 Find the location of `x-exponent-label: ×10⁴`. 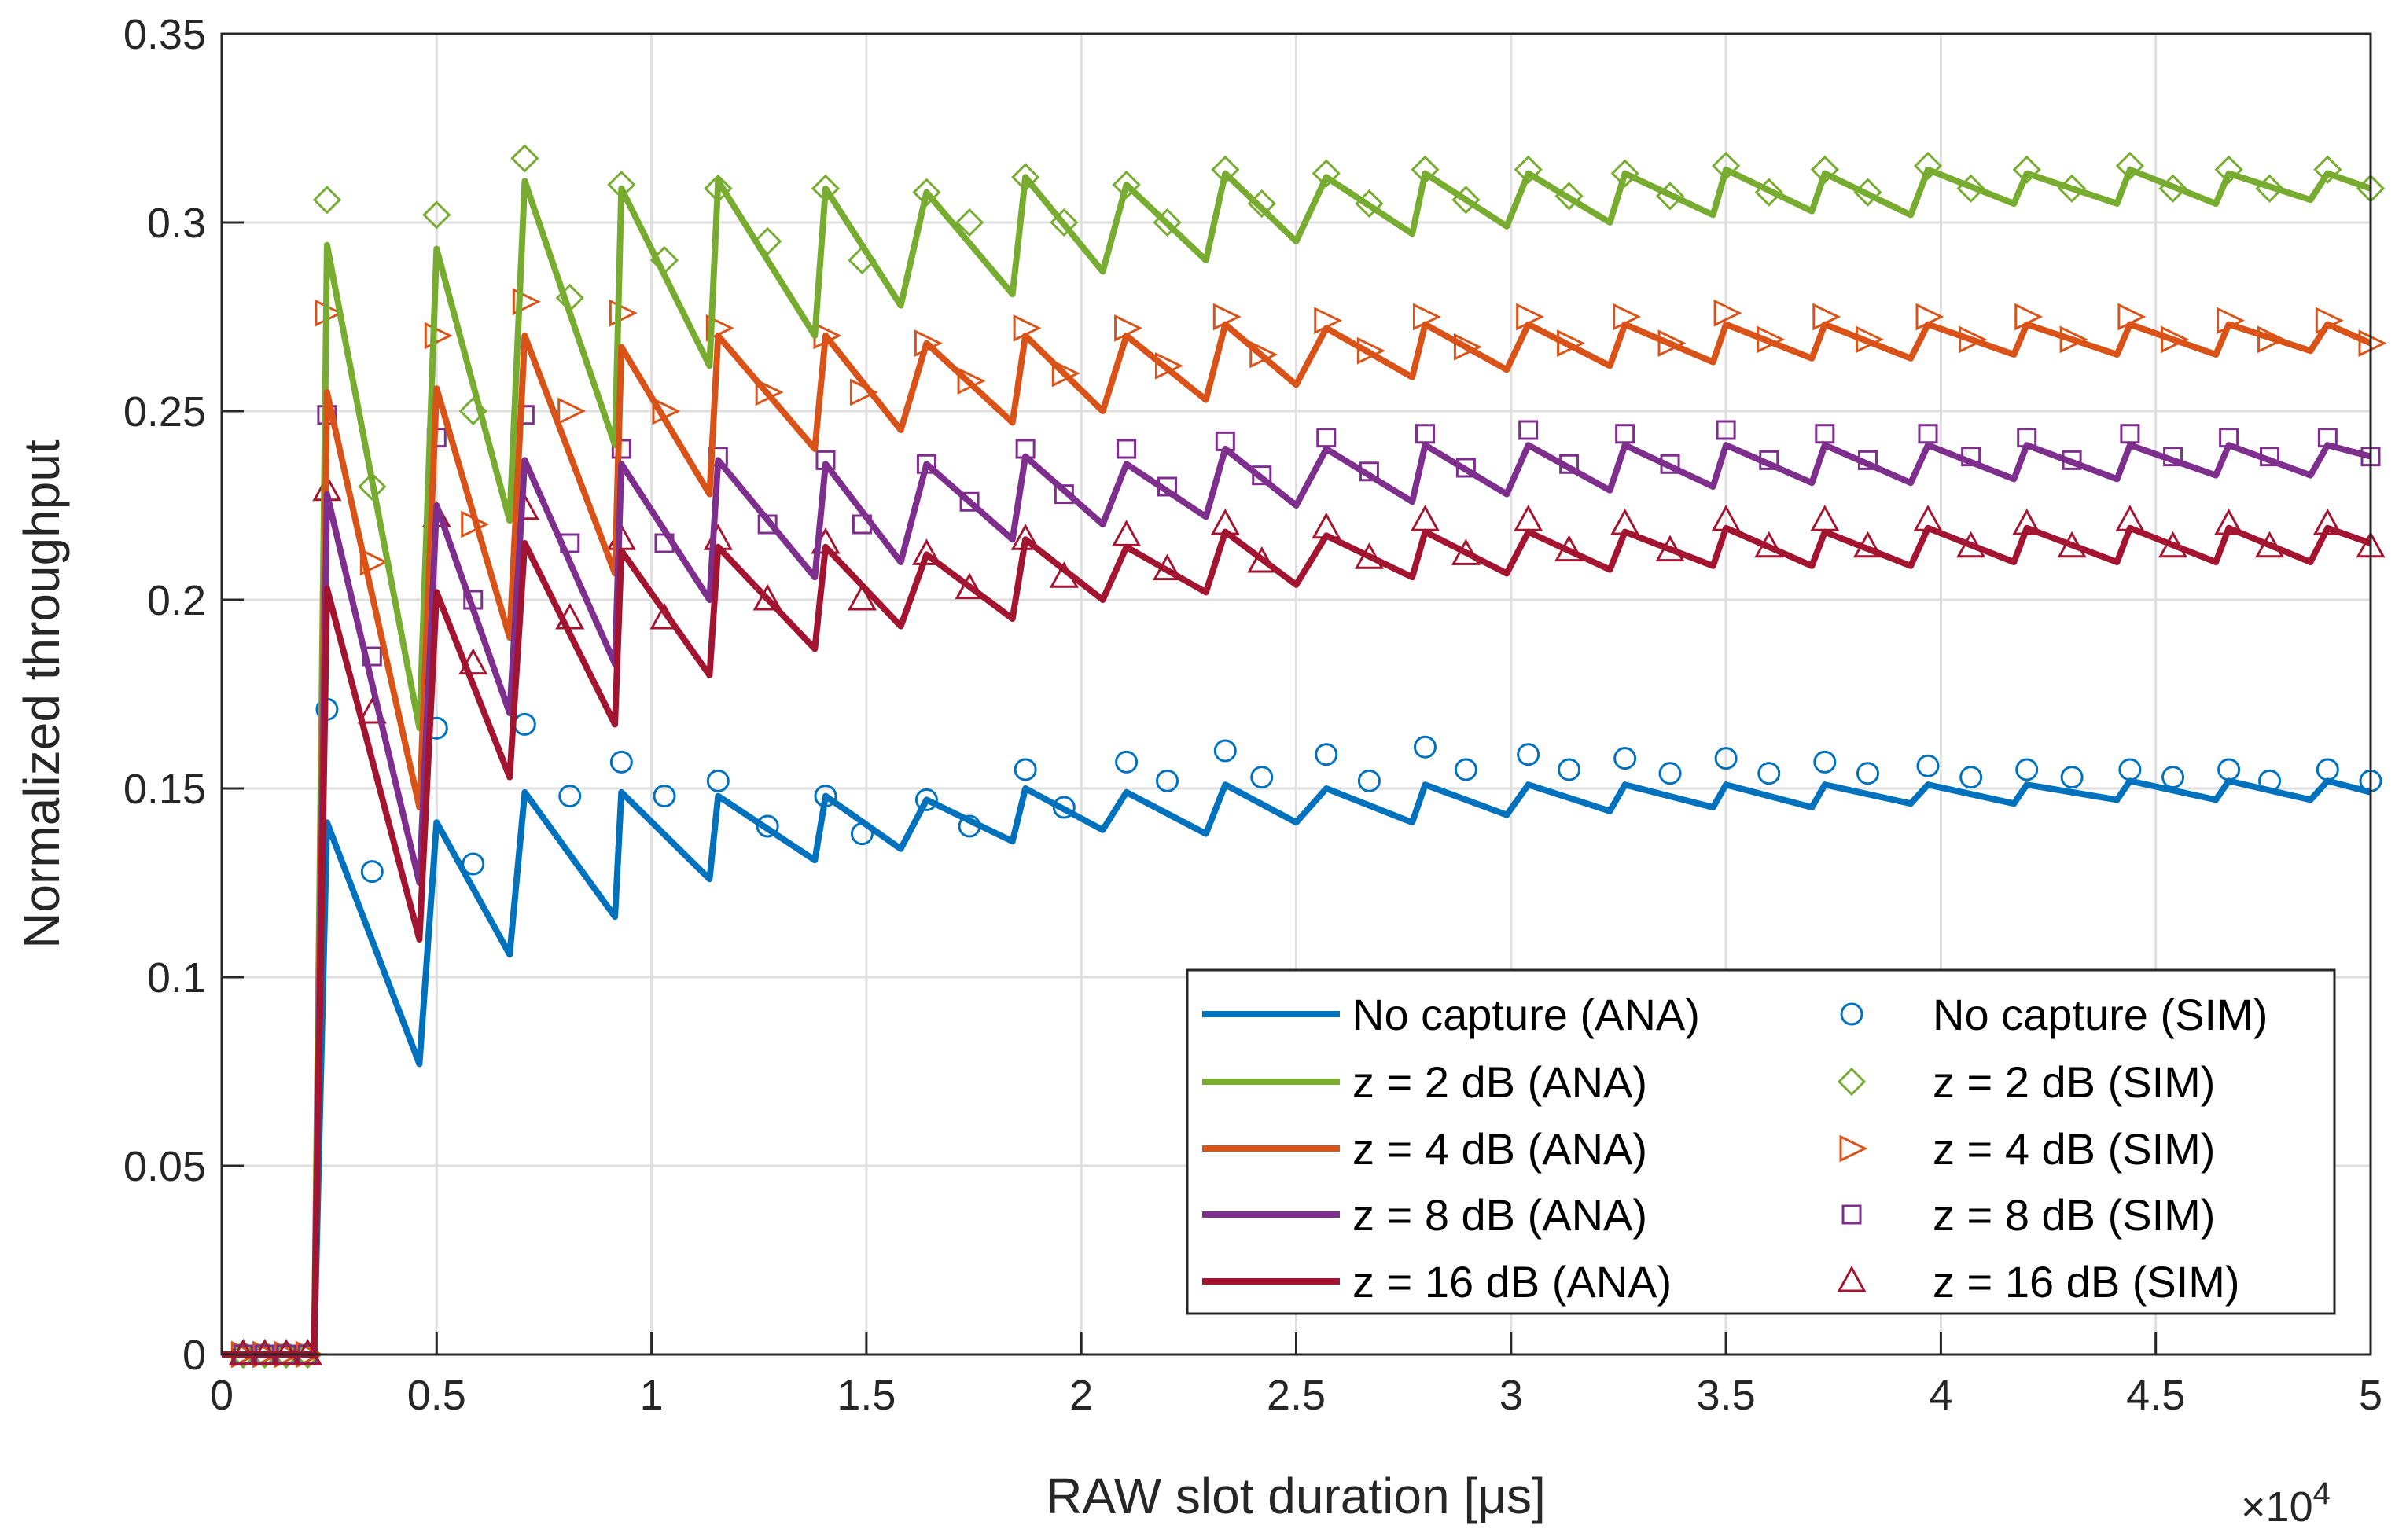

x-exponent-label: ×10⁴ is located at coordinates (2286, 1503).